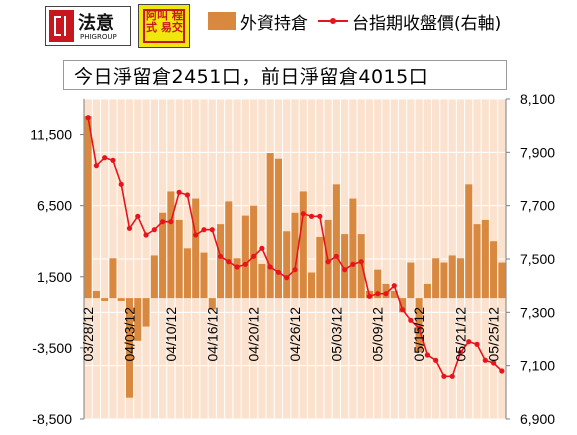 Image resolution: width=577 pixels, height=435 pixels. I want to click on right-axis-tick-label: 7,300, so click(537, 312).